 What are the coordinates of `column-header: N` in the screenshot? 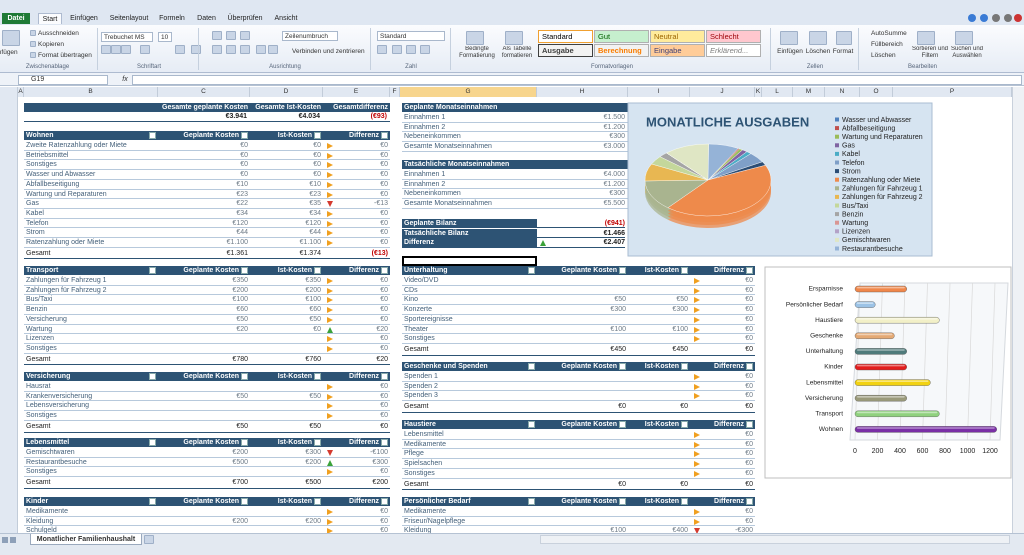 It's located at (842, 92).